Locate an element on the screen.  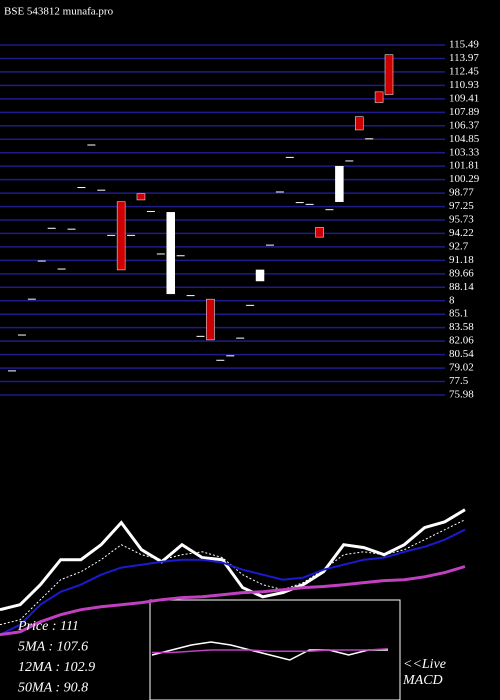
macd-box is located at coordinates (275, 649).